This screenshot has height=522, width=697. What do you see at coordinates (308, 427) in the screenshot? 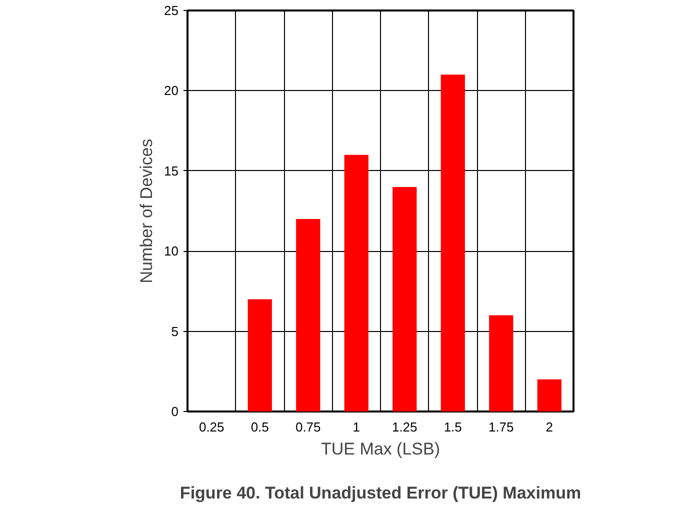
I see `x-tick-label: 0.75` at bounding box center [308, 427].